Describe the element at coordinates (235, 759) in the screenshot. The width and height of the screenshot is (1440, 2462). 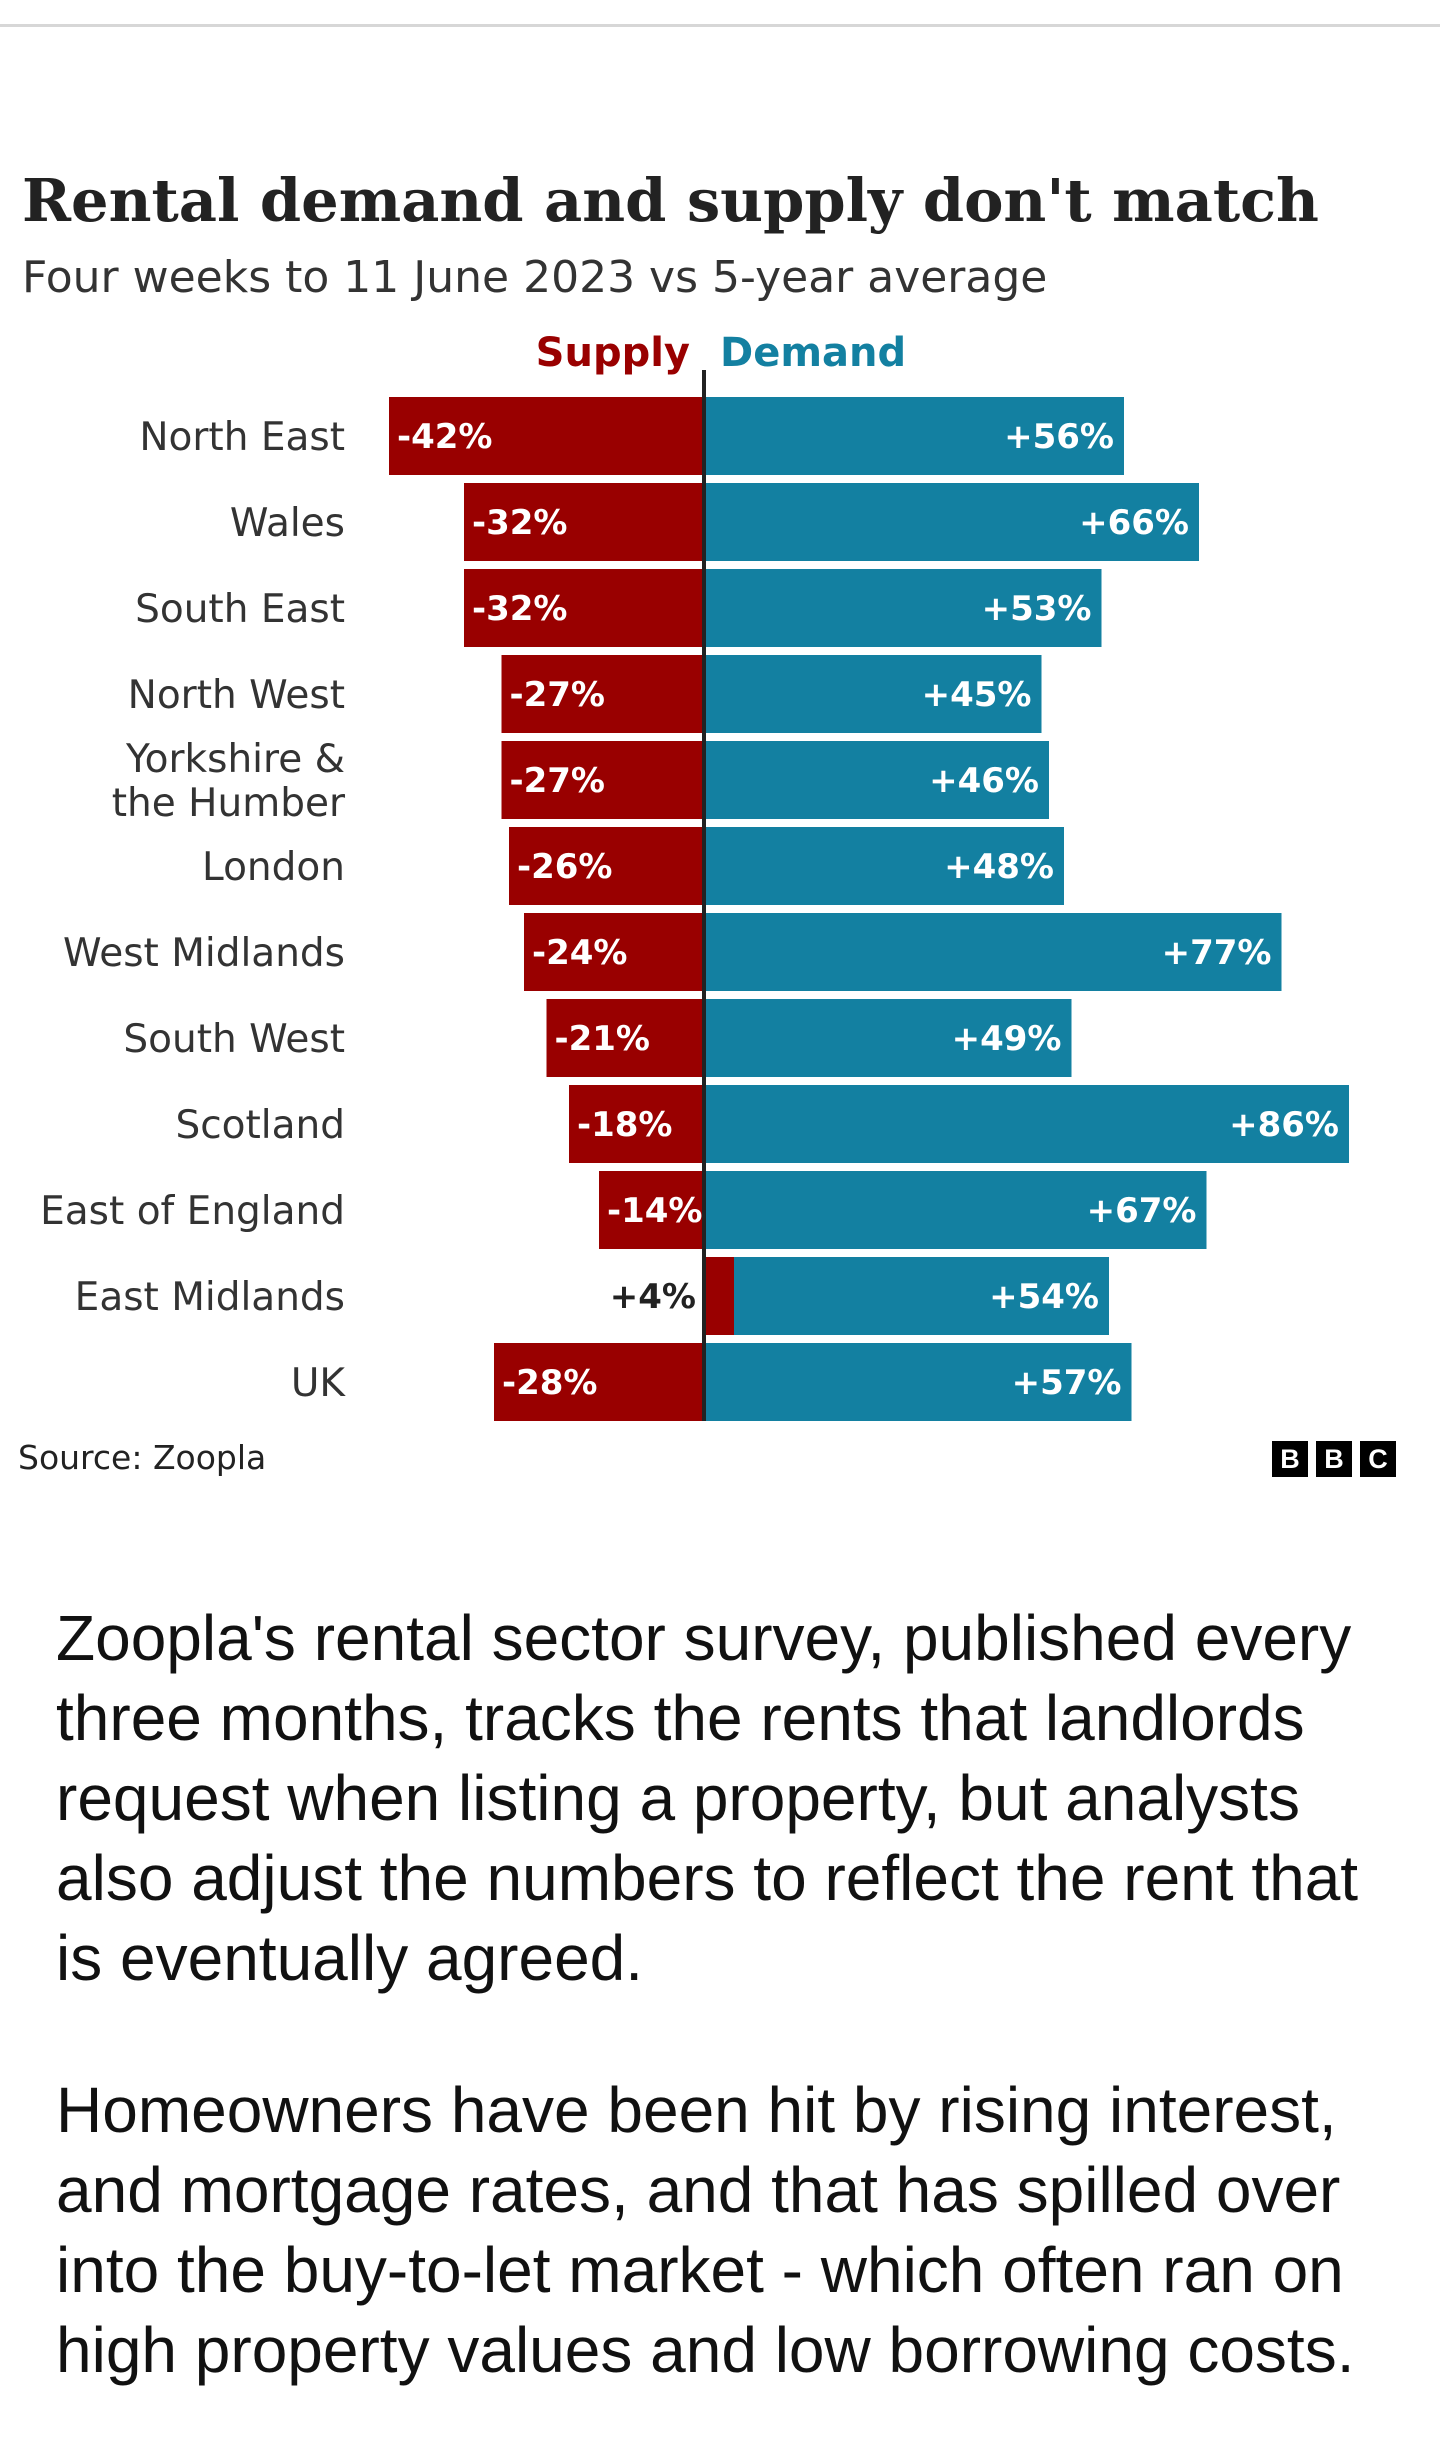
I see `category-label-line: Yorkshire &` at that location.